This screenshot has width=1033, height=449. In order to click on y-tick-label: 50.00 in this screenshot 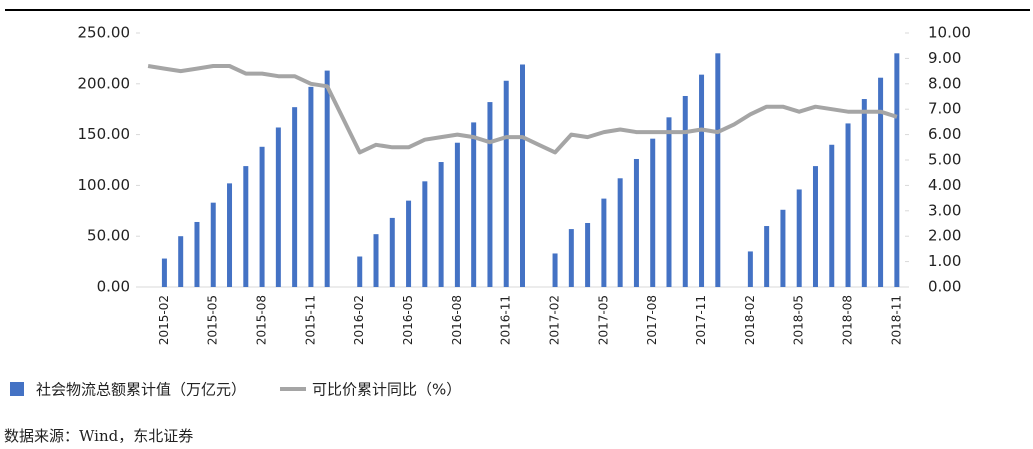, I will do `click(108, 236)`.